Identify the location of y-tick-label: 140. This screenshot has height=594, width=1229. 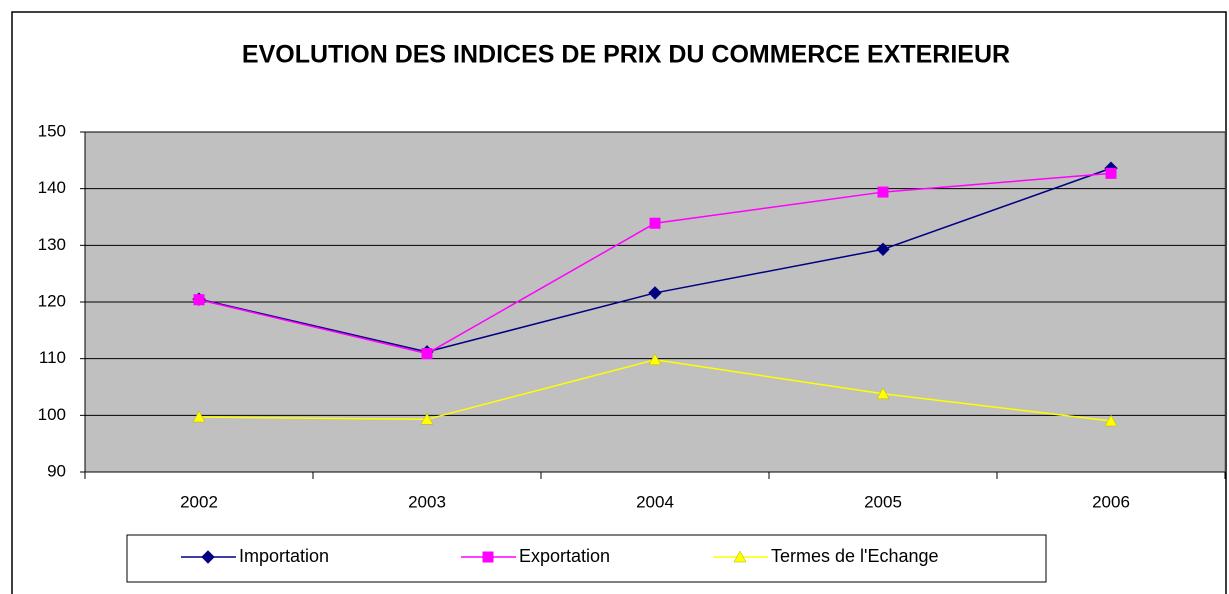
(52, 187).